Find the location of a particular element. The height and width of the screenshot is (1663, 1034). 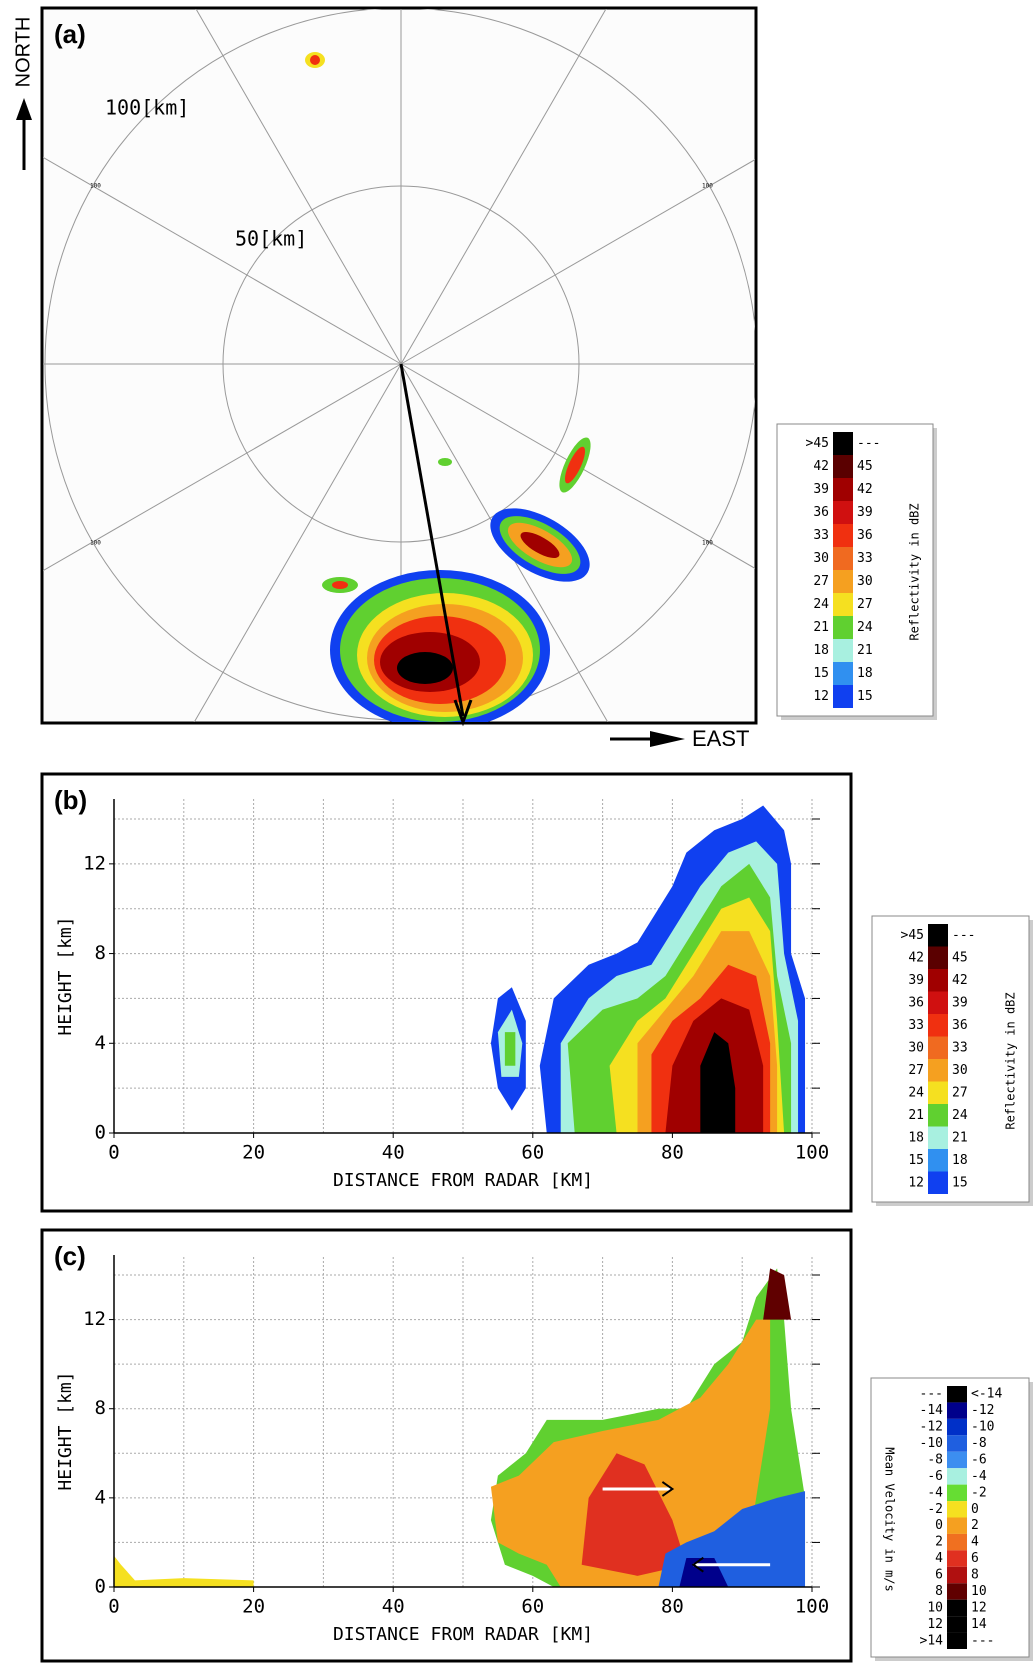

legend-label: 6 is located at coordinates (975, 1558).